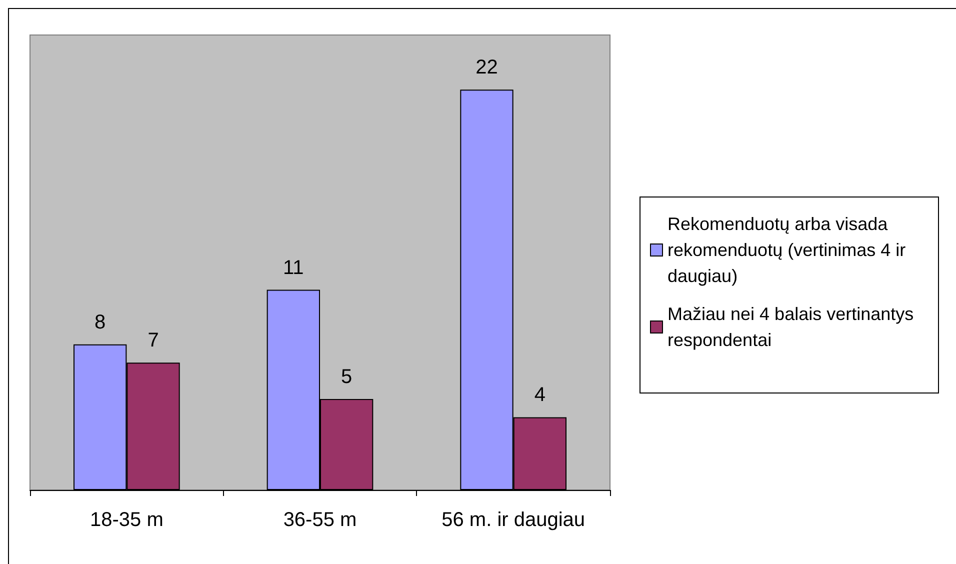  What do you see at coordinates (540, 395) in the screenshot?
I see `data-label: 4` at bounding box center [540, 395].